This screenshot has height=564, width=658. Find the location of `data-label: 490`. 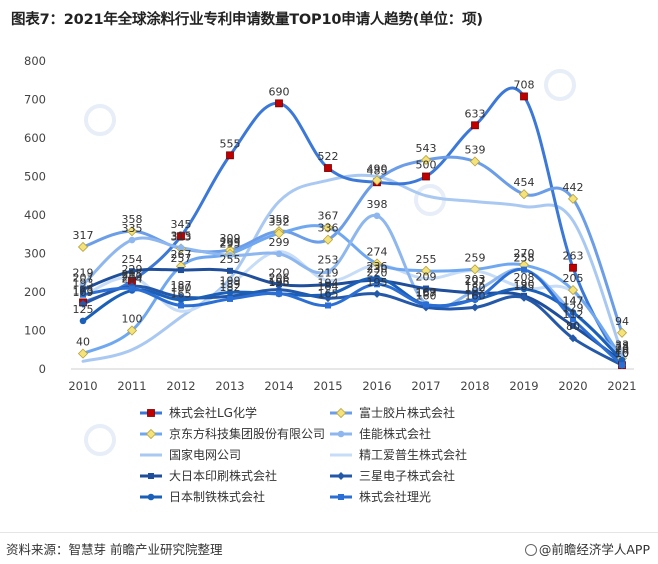

data-label: 490 is located at coordinates (377, 168).